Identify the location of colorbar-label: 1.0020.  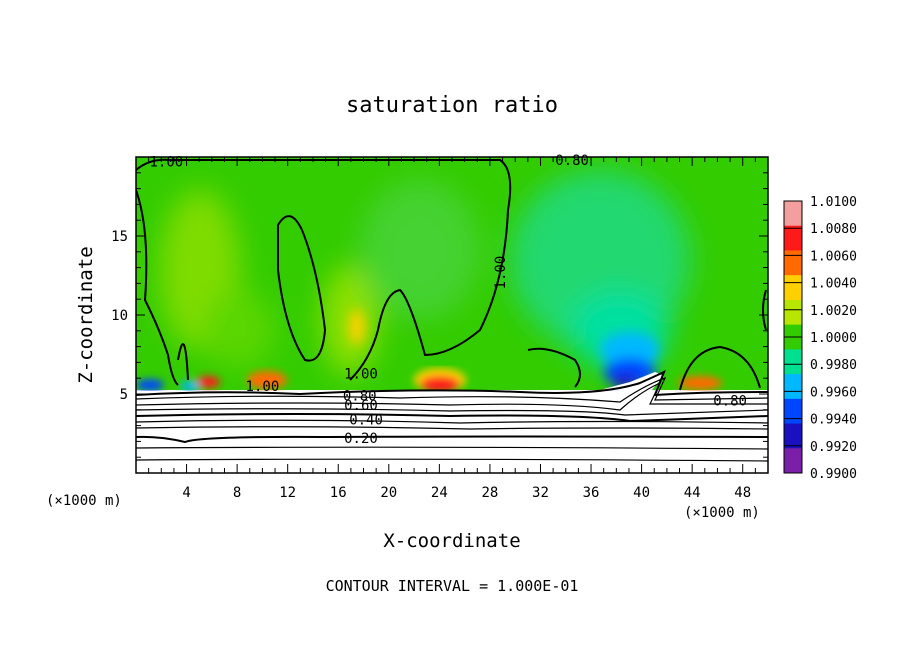
(833, 311).